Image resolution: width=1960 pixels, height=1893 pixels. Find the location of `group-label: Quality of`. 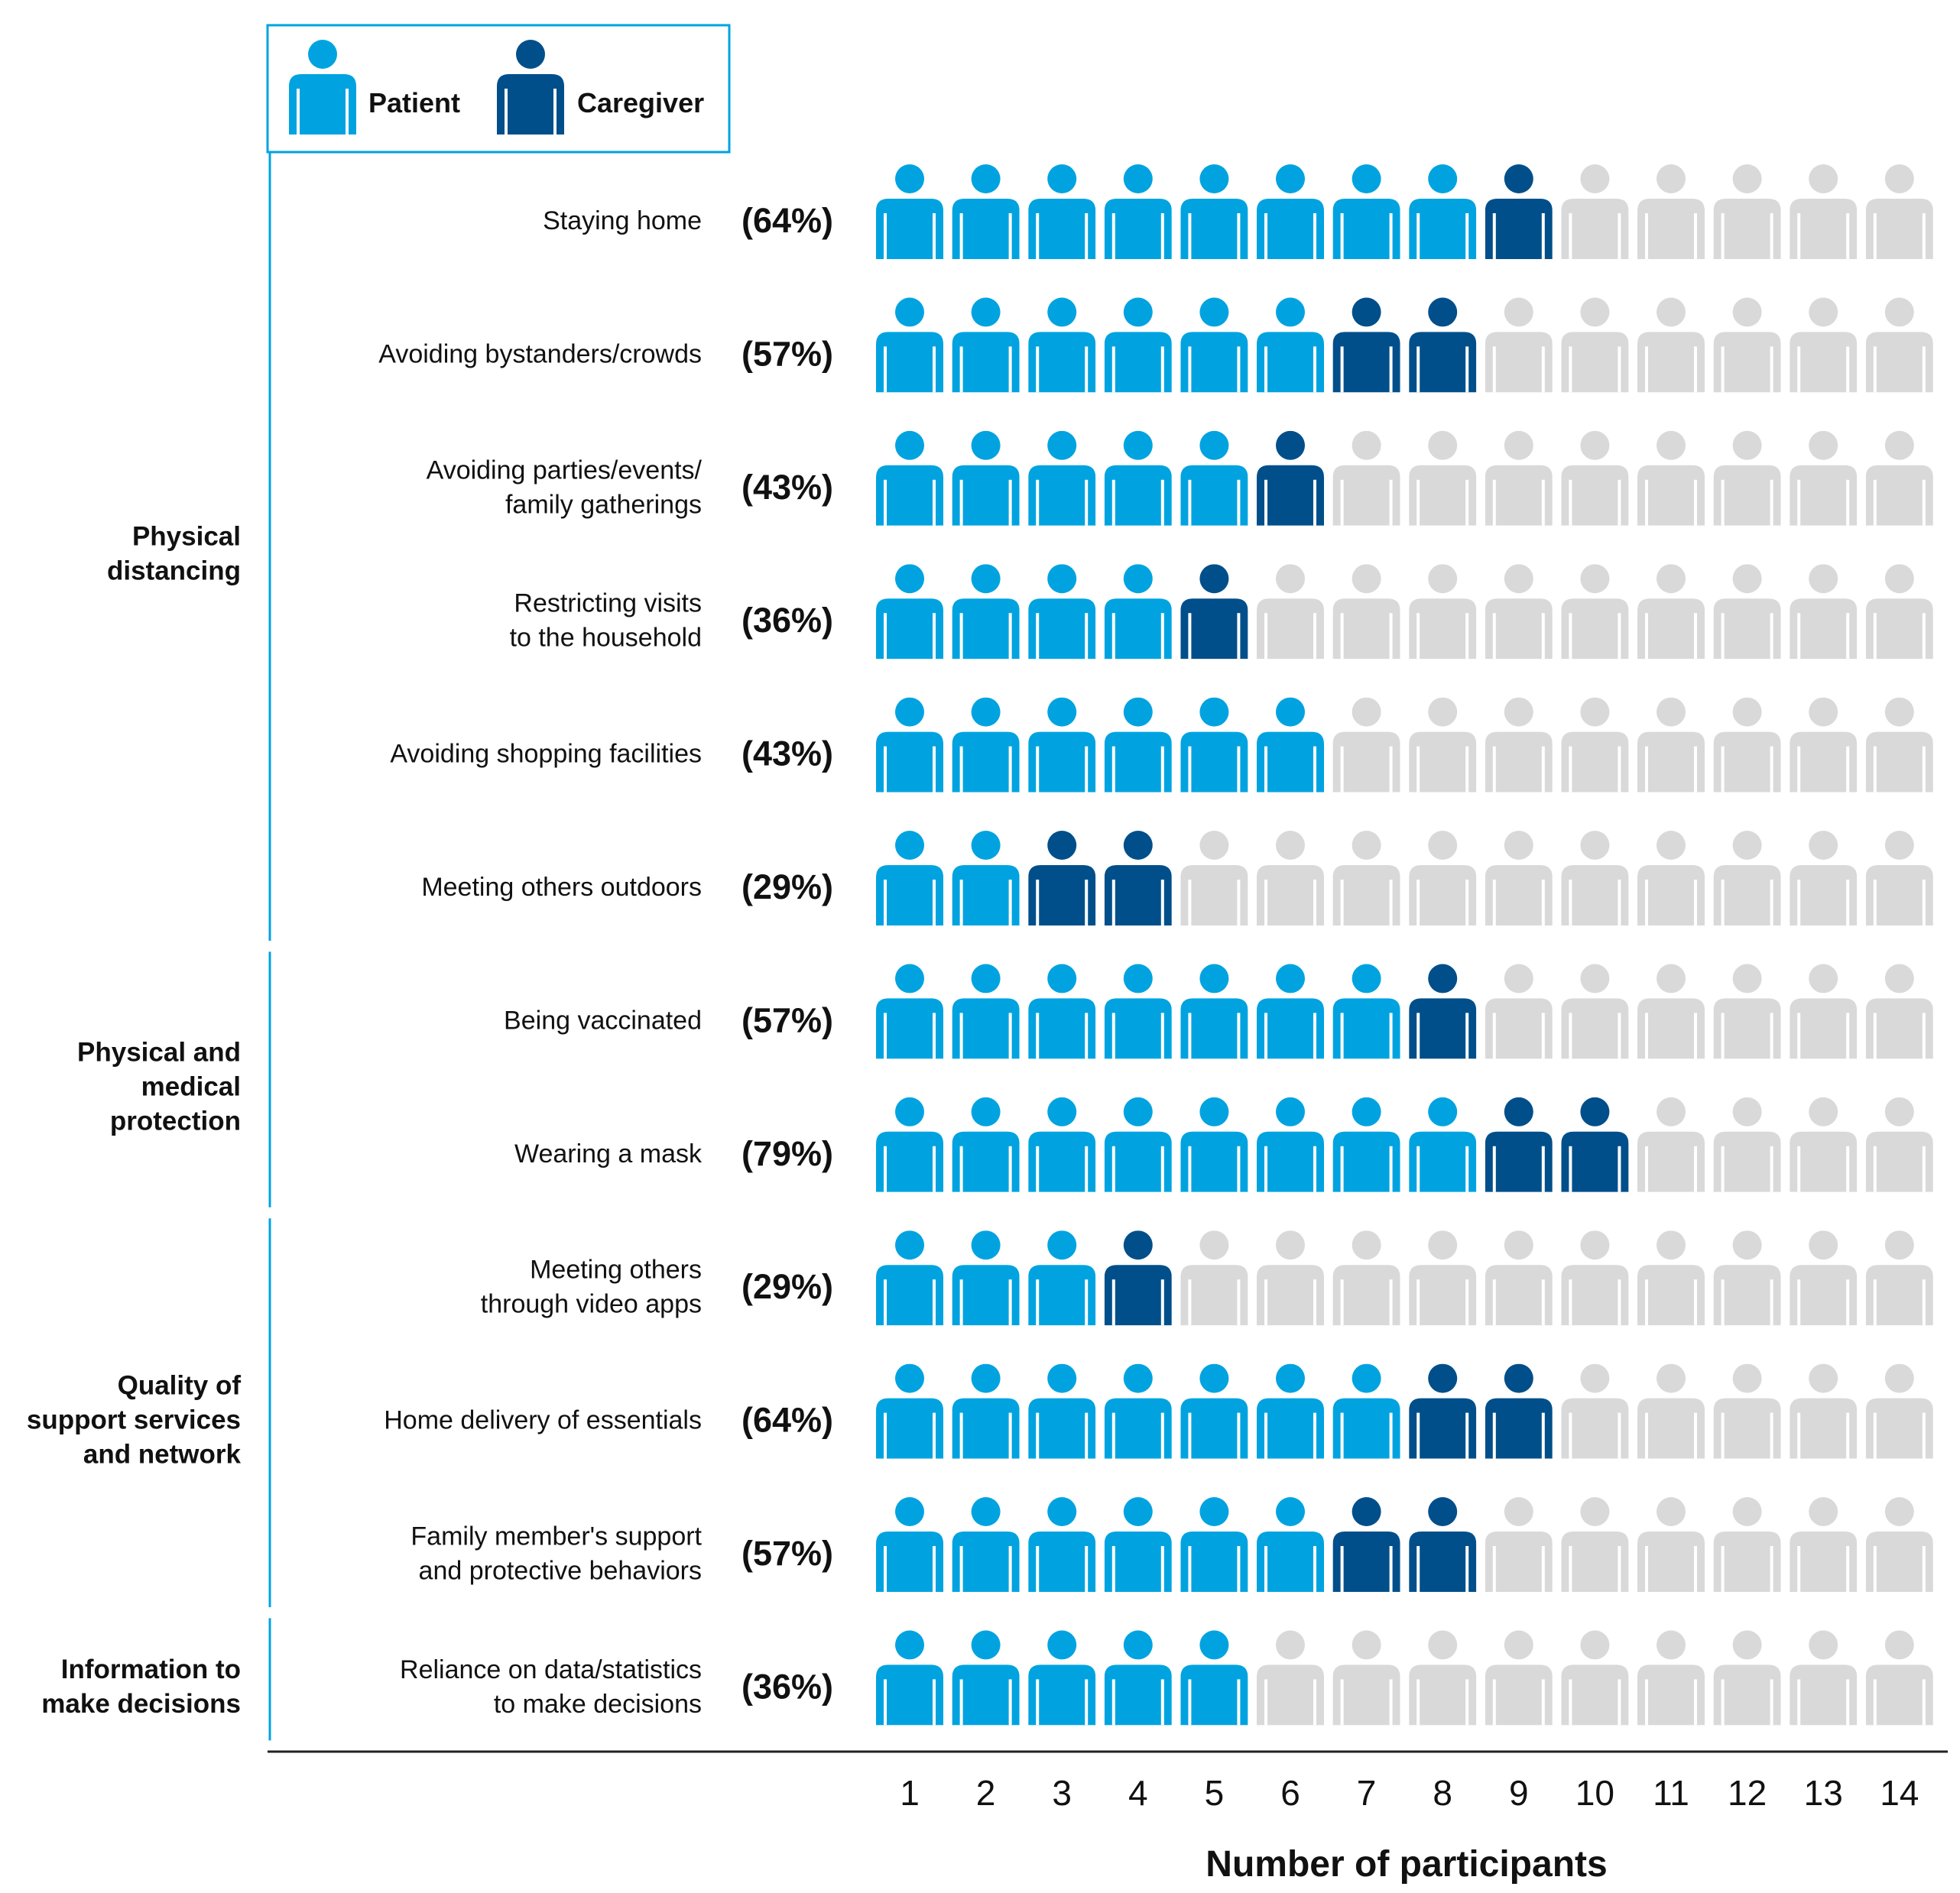

group-label: Quality of is located at coordinates (180, 1386).